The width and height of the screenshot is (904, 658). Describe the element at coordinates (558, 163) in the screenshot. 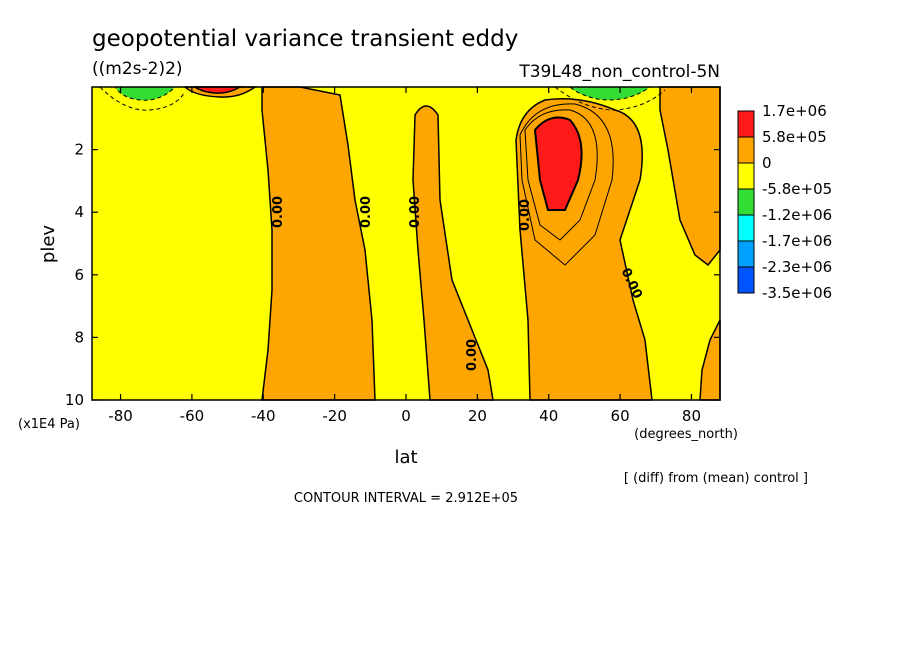

I see `max-region-nh` at that location.